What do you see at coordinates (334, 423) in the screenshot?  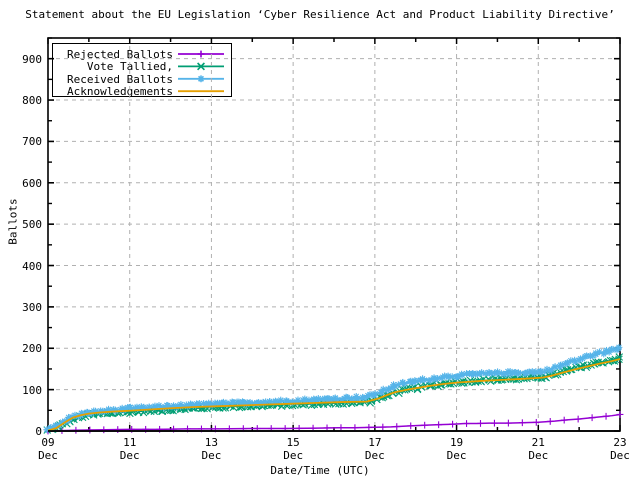 I see `series-rejected-ballots` at bounding box center [334, 423].